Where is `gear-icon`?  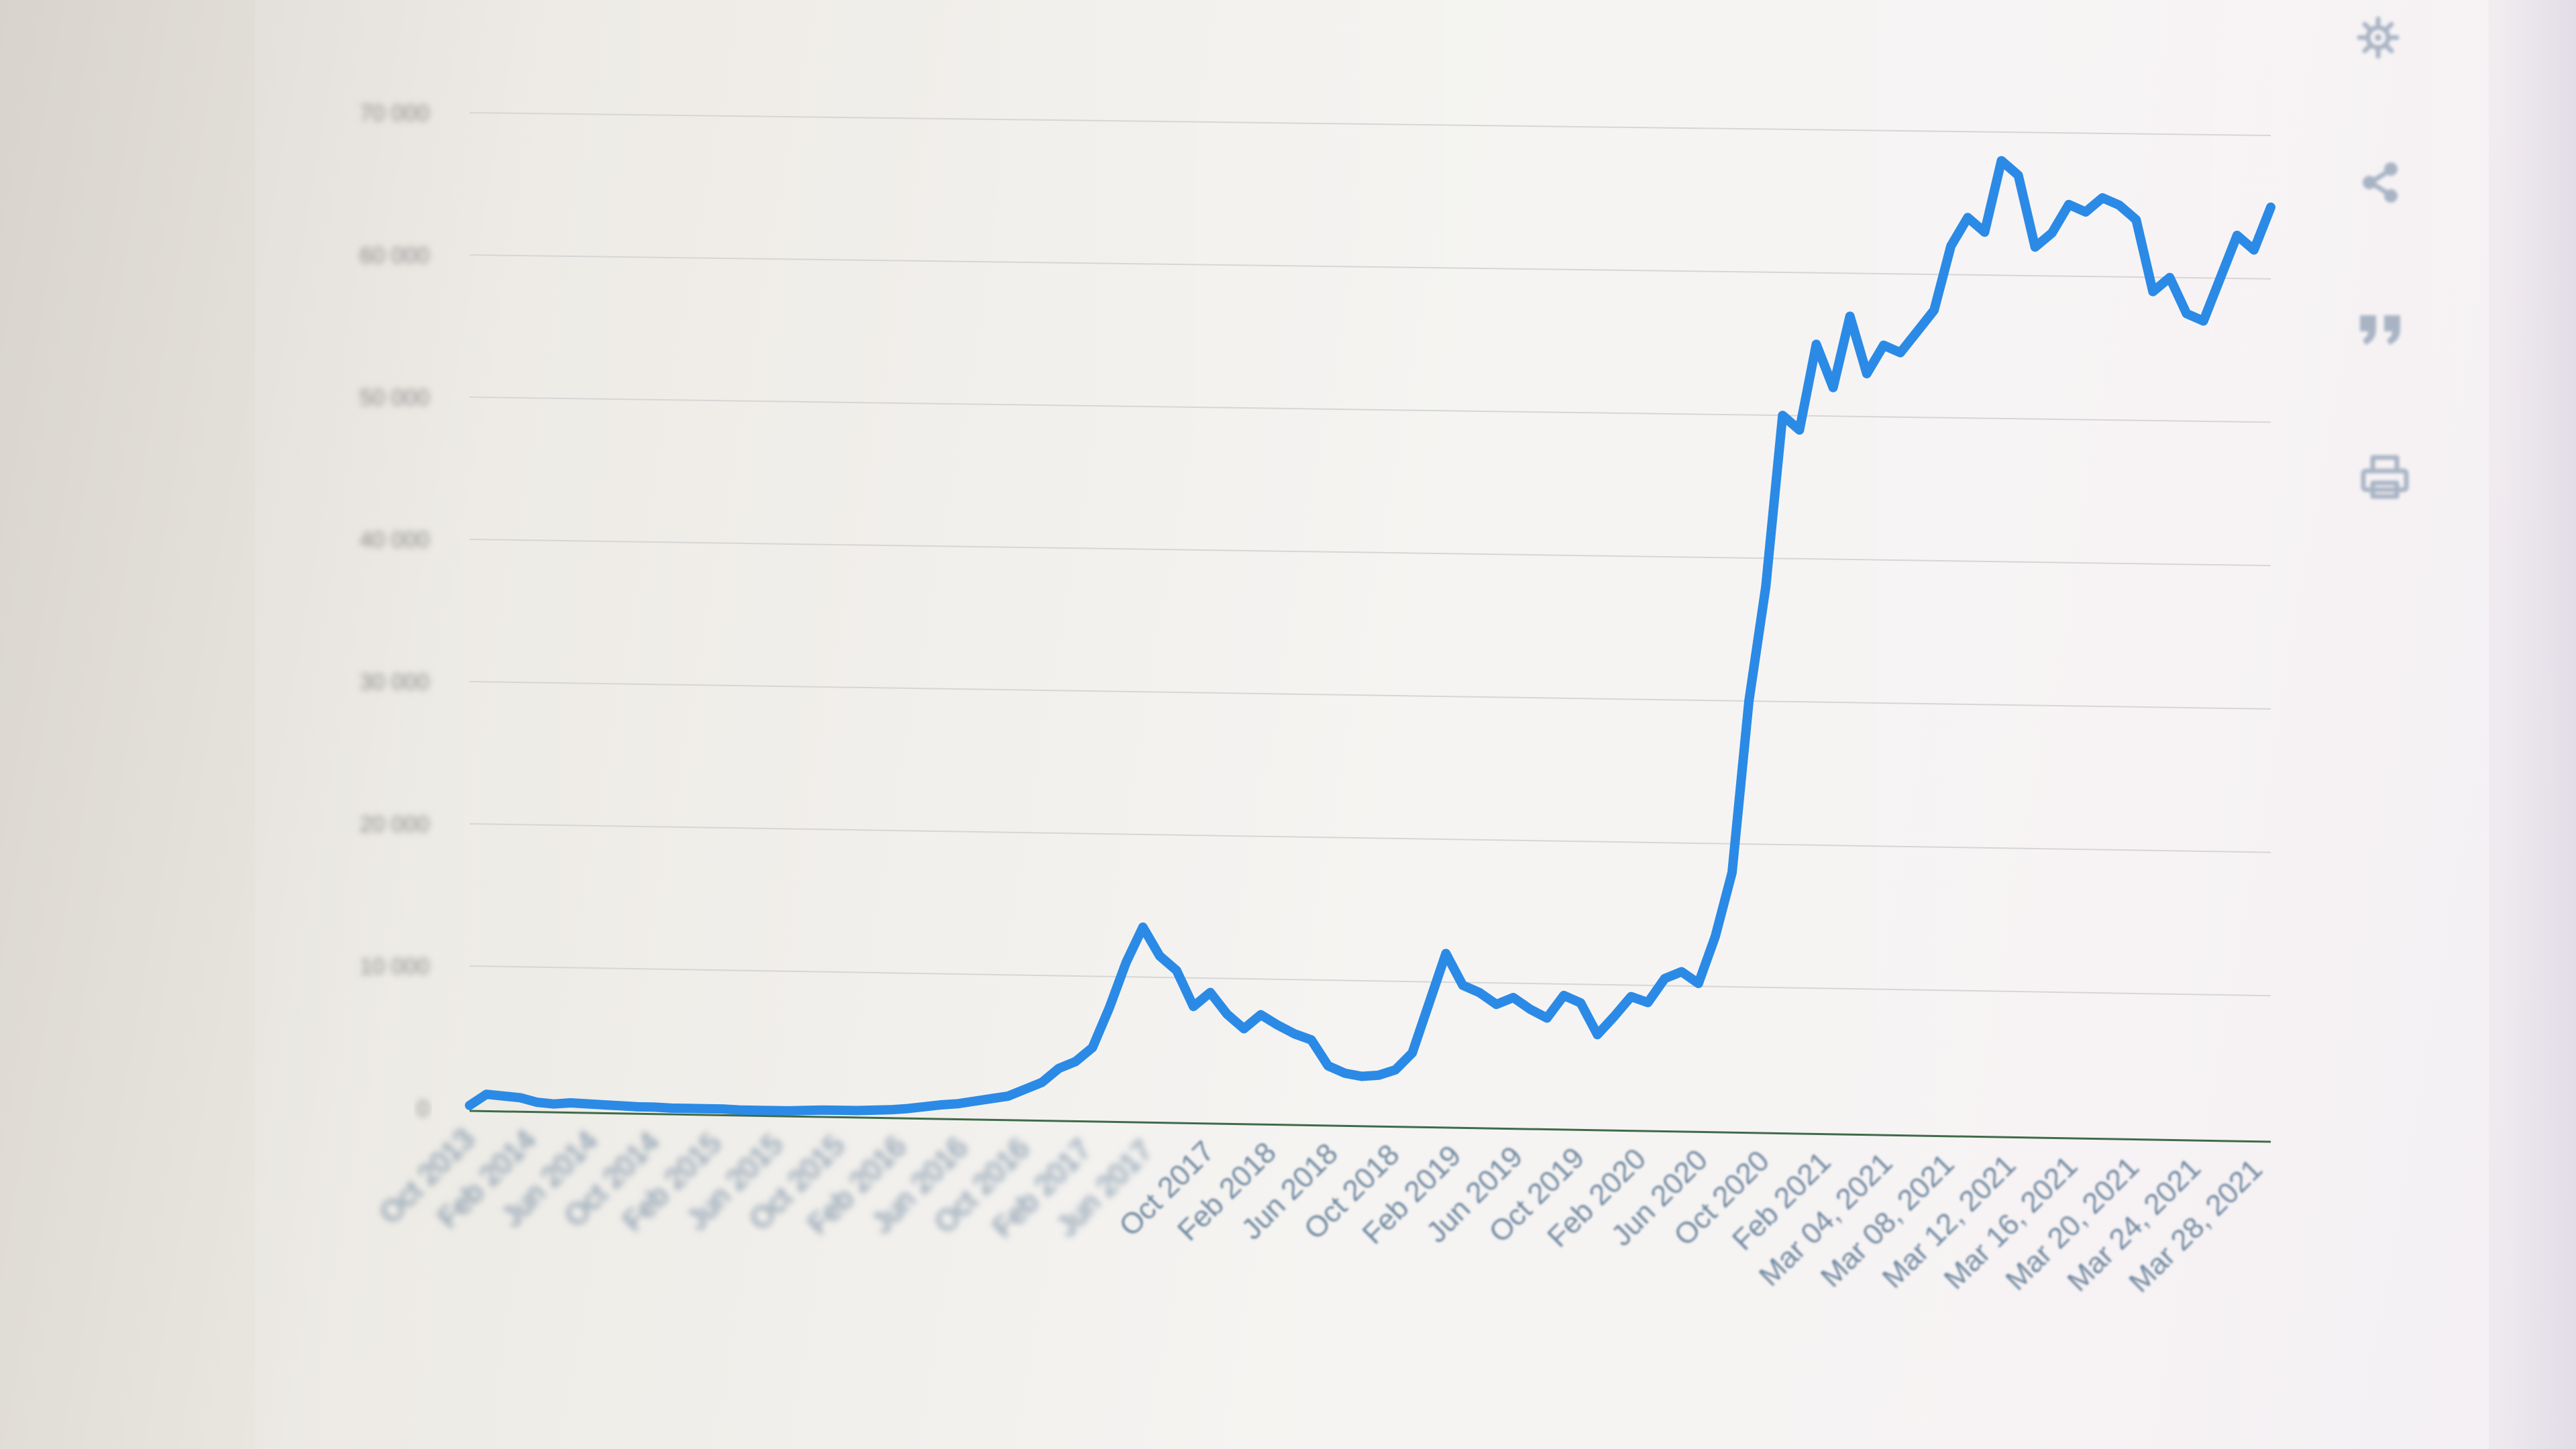 gear-icon is located at coordinates (2378, 37).